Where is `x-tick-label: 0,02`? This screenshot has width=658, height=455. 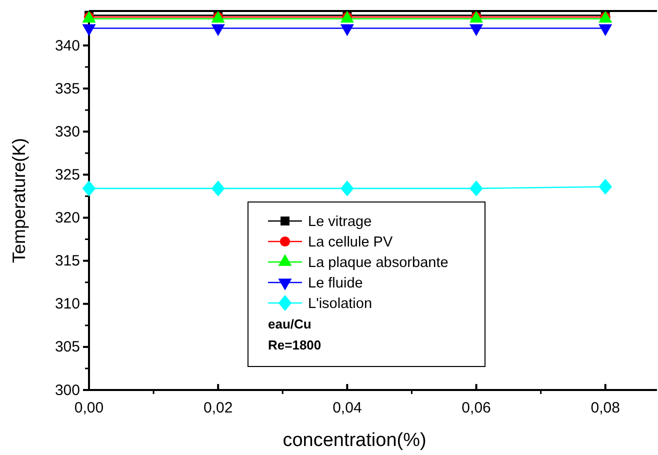 x-tick-label: 0,02 is located at coordinates (218, 408).